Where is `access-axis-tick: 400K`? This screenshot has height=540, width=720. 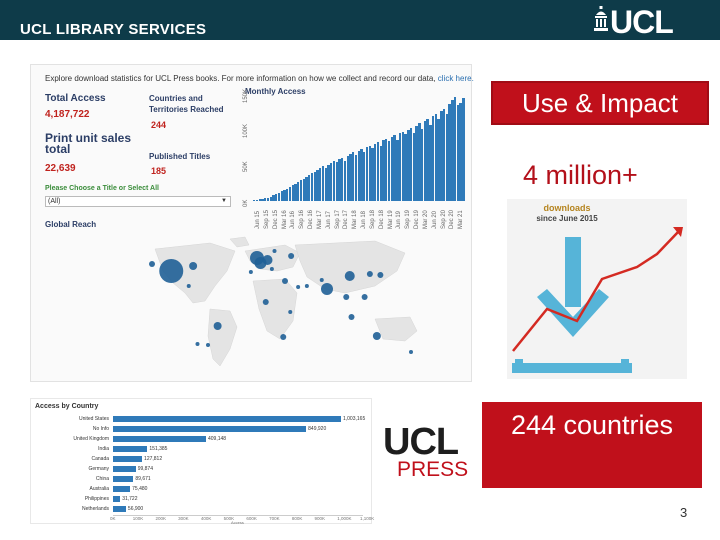 access-axis-tick: 400K is located at coordinates (206, 518).